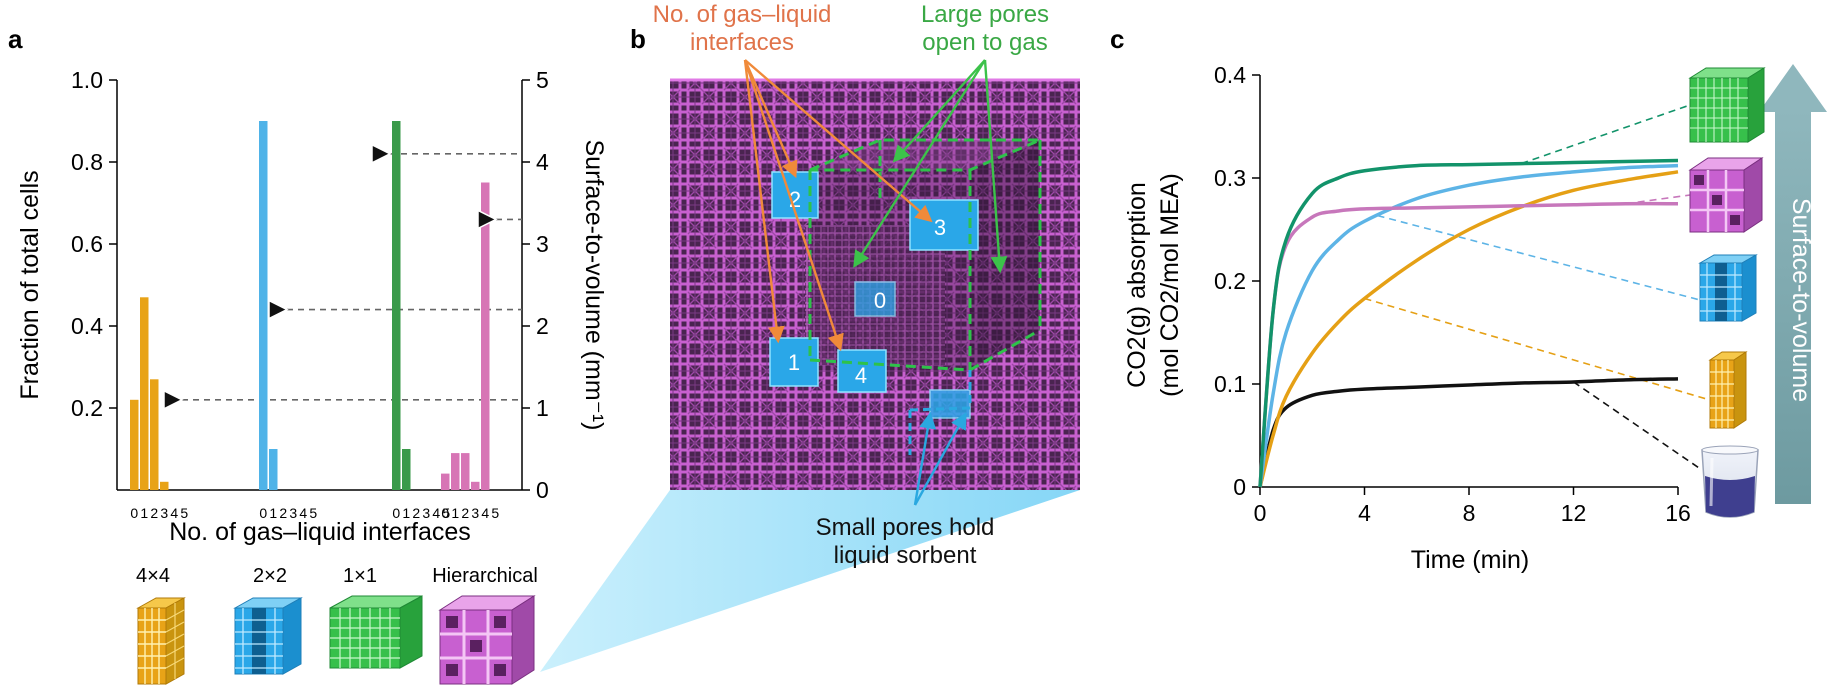  What do you see at coordinates (360, 576) in the screenshot?
I see `lattice-label: 1×1` at bounding box center [360, 576].